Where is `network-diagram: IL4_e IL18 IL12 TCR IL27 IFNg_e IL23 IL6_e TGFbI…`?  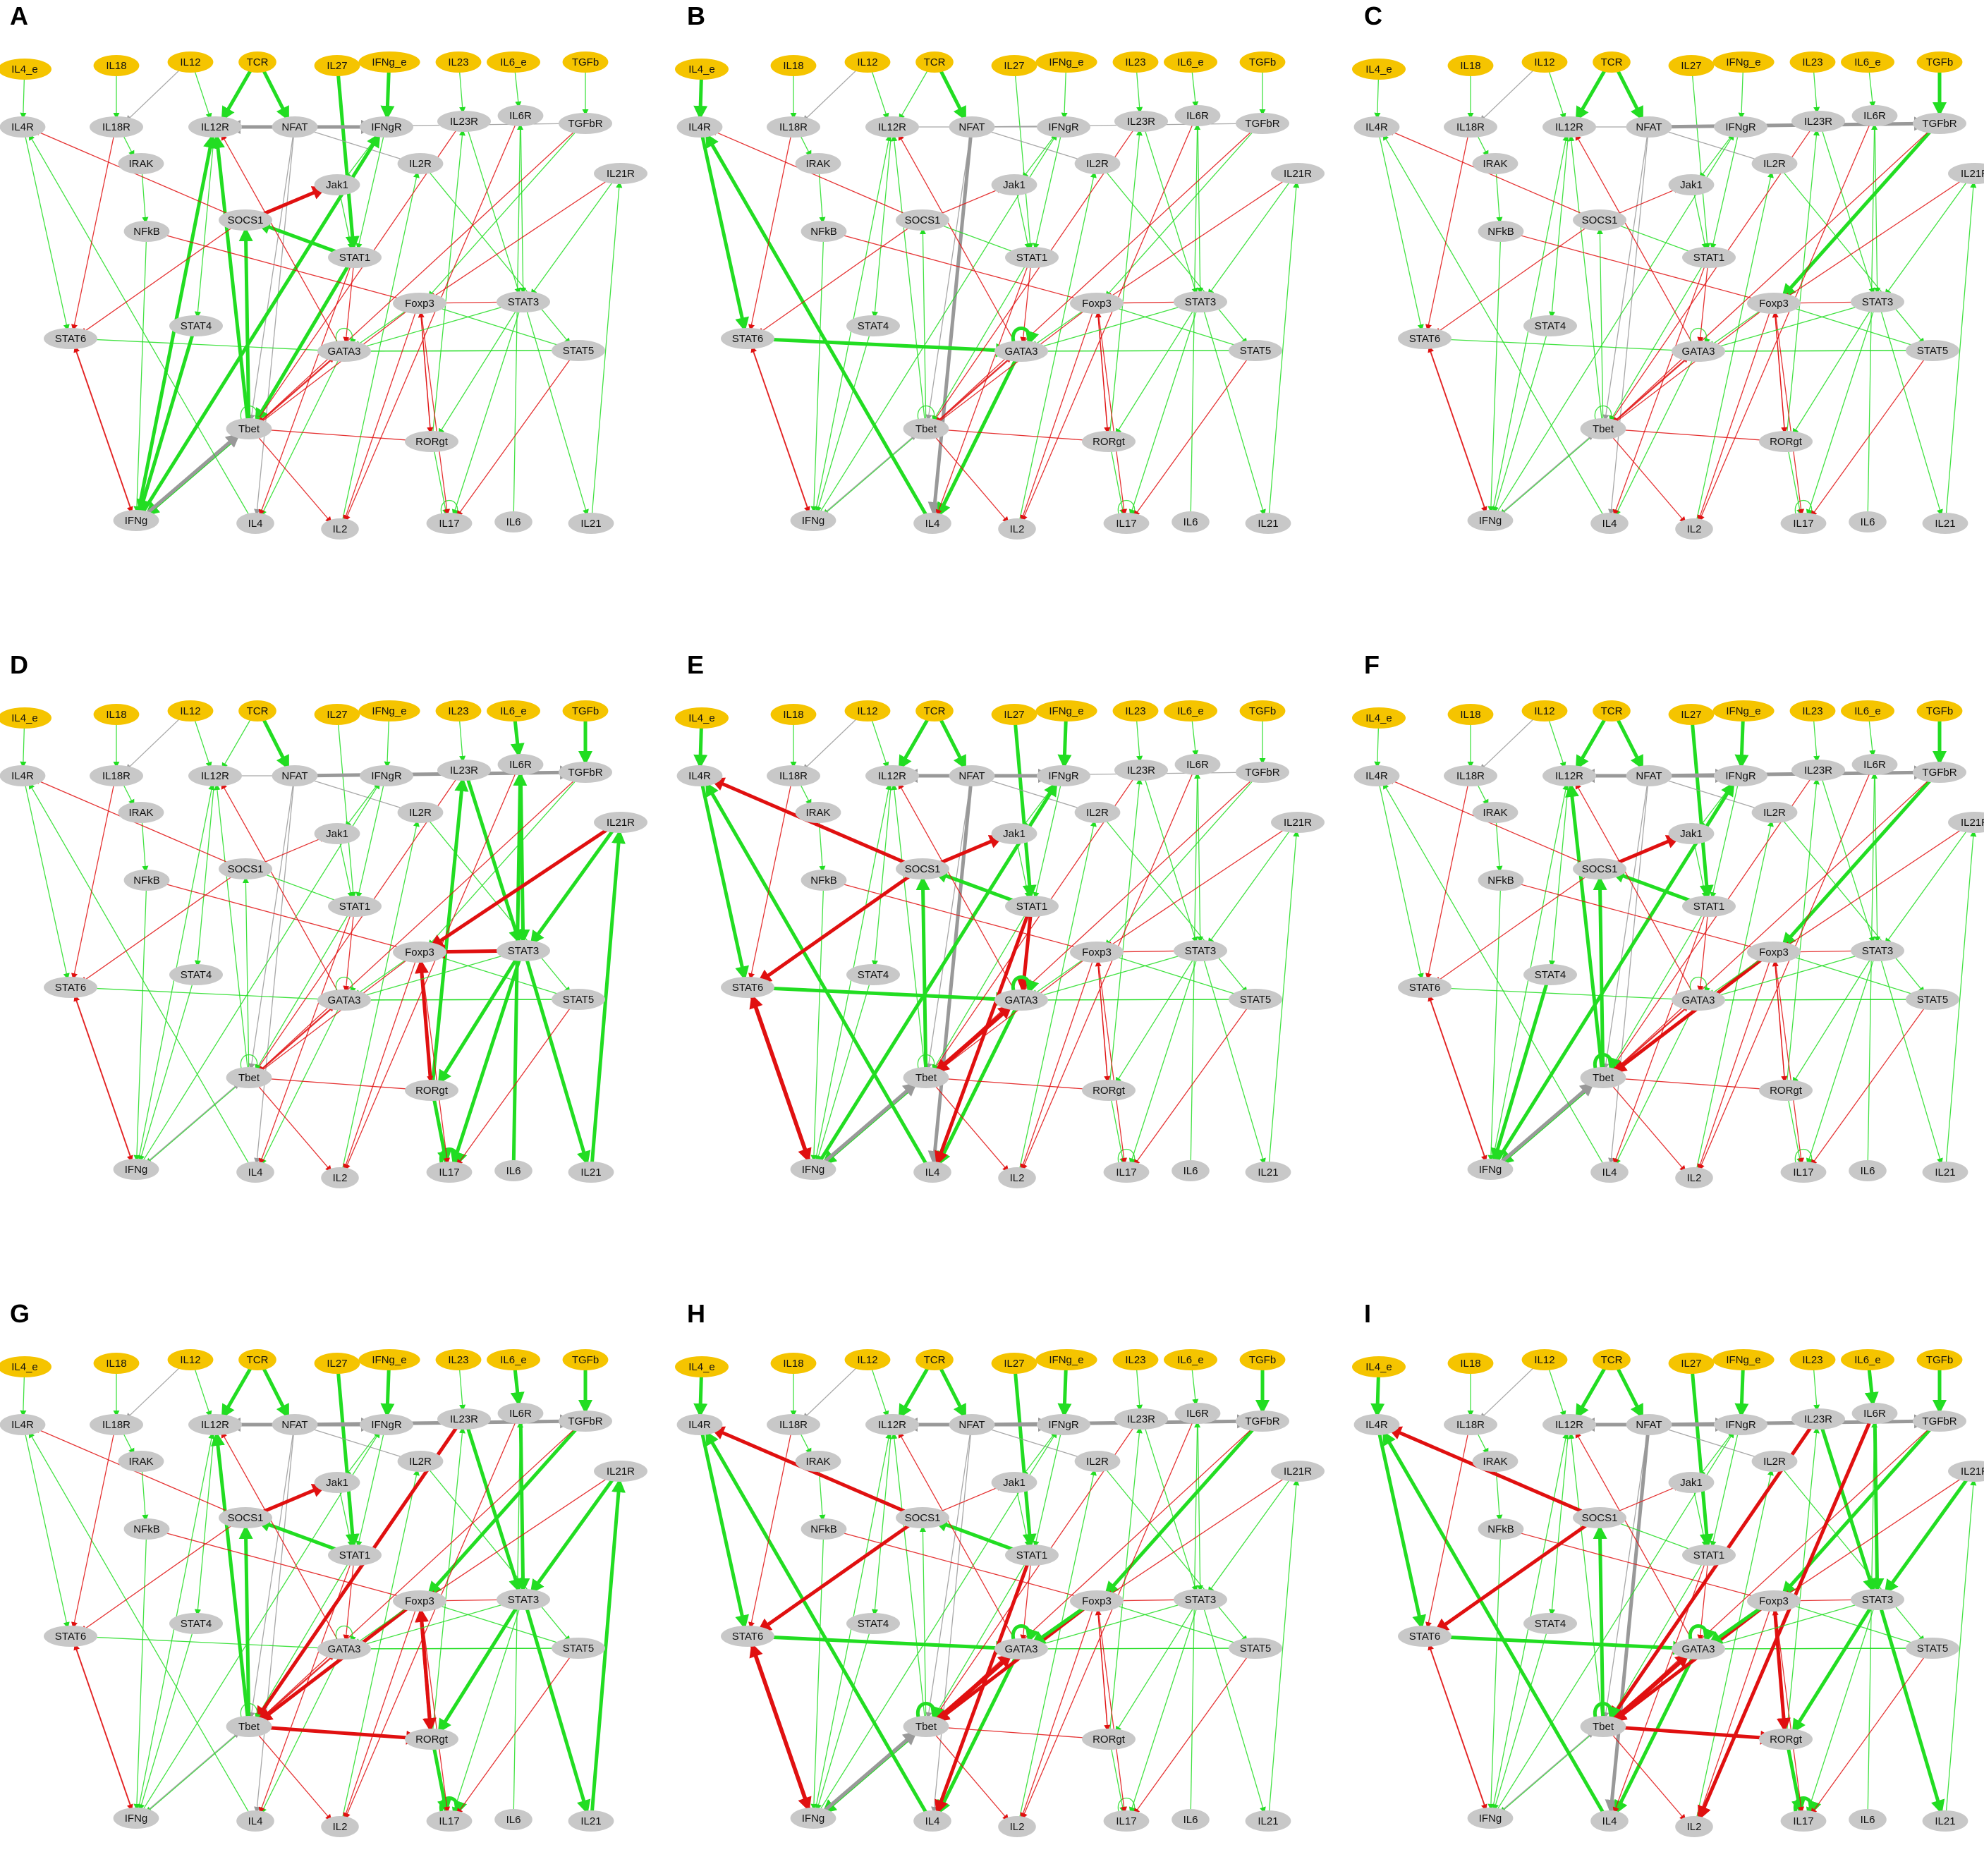
network-diagram: IL4_e IL18 IL12 TCR IL27 IFNg_e IL23 IL6_e TGFbI… is located at coordinates (323, 944).